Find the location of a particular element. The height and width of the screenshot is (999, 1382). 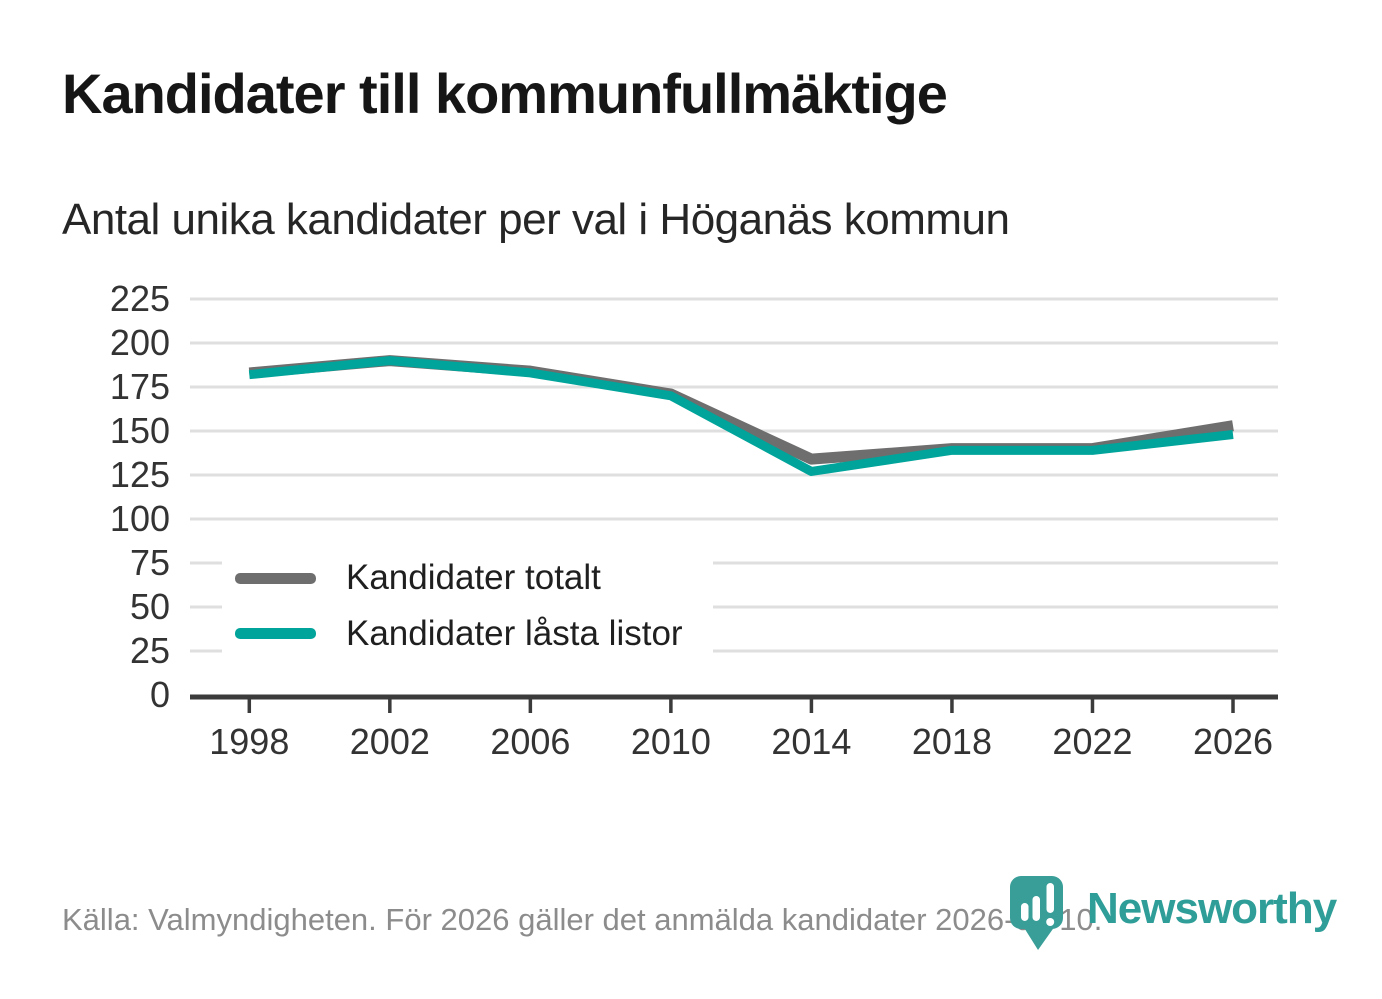

series-line-lasta-listor is located at coordinates (741, 416).